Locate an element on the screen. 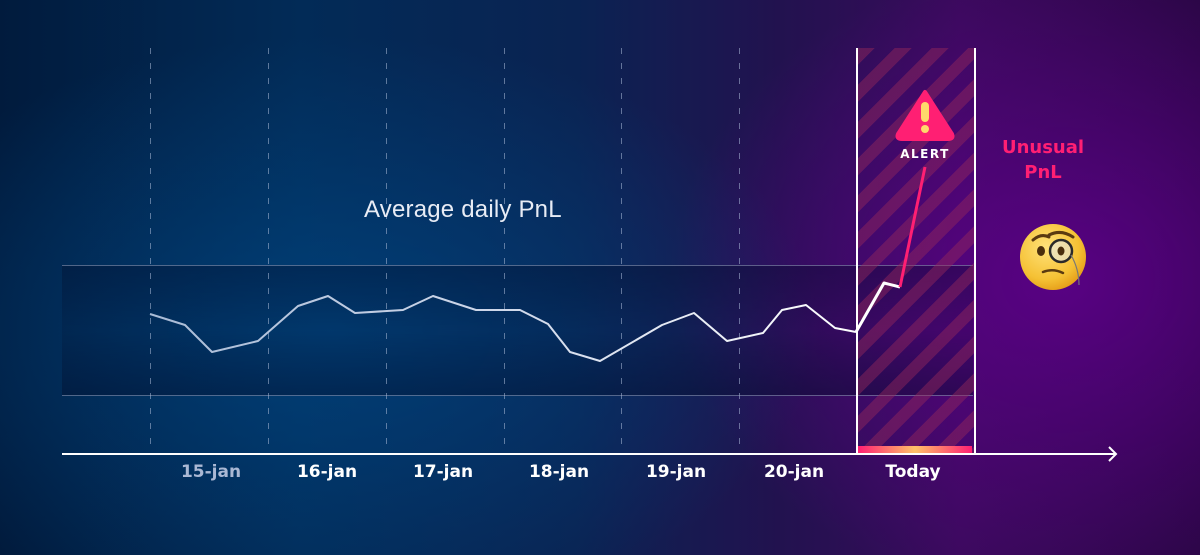 Image resolution: width=1200 pixels, height=555 pixels. x-tick-label-today: Today is located at coordinates (913, 472).